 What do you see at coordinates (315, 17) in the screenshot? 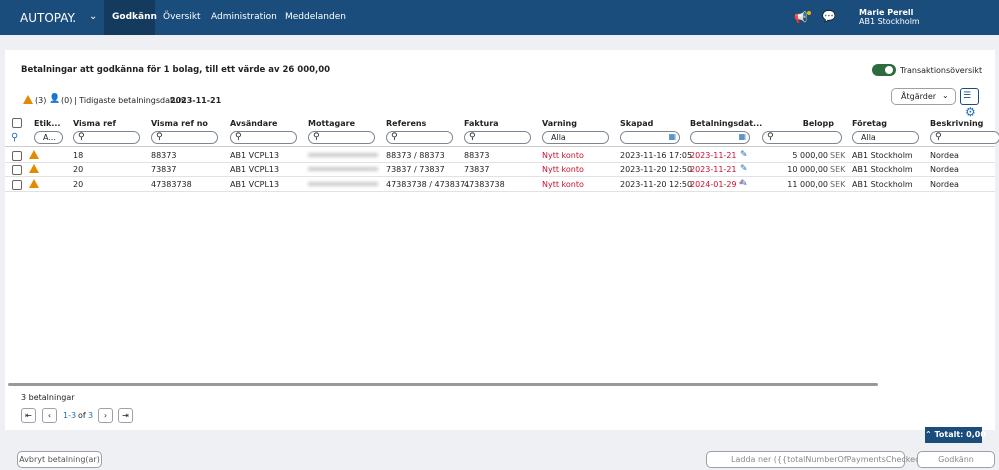
I see `nav-item: Meddelanden` at bounding box center [315, 17].